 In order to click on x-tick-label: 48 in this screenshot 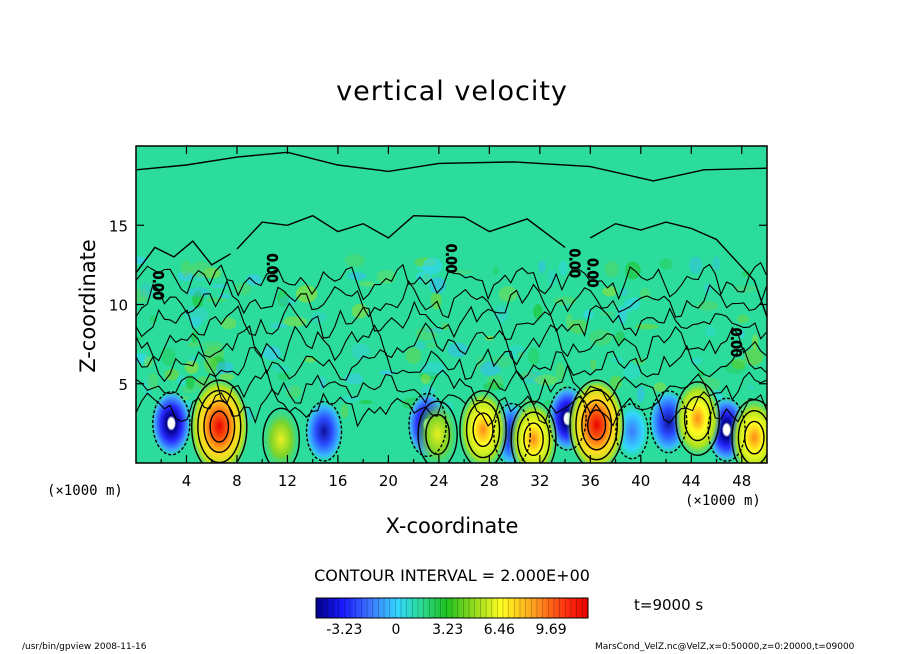, I will do `click(741, 481)`.